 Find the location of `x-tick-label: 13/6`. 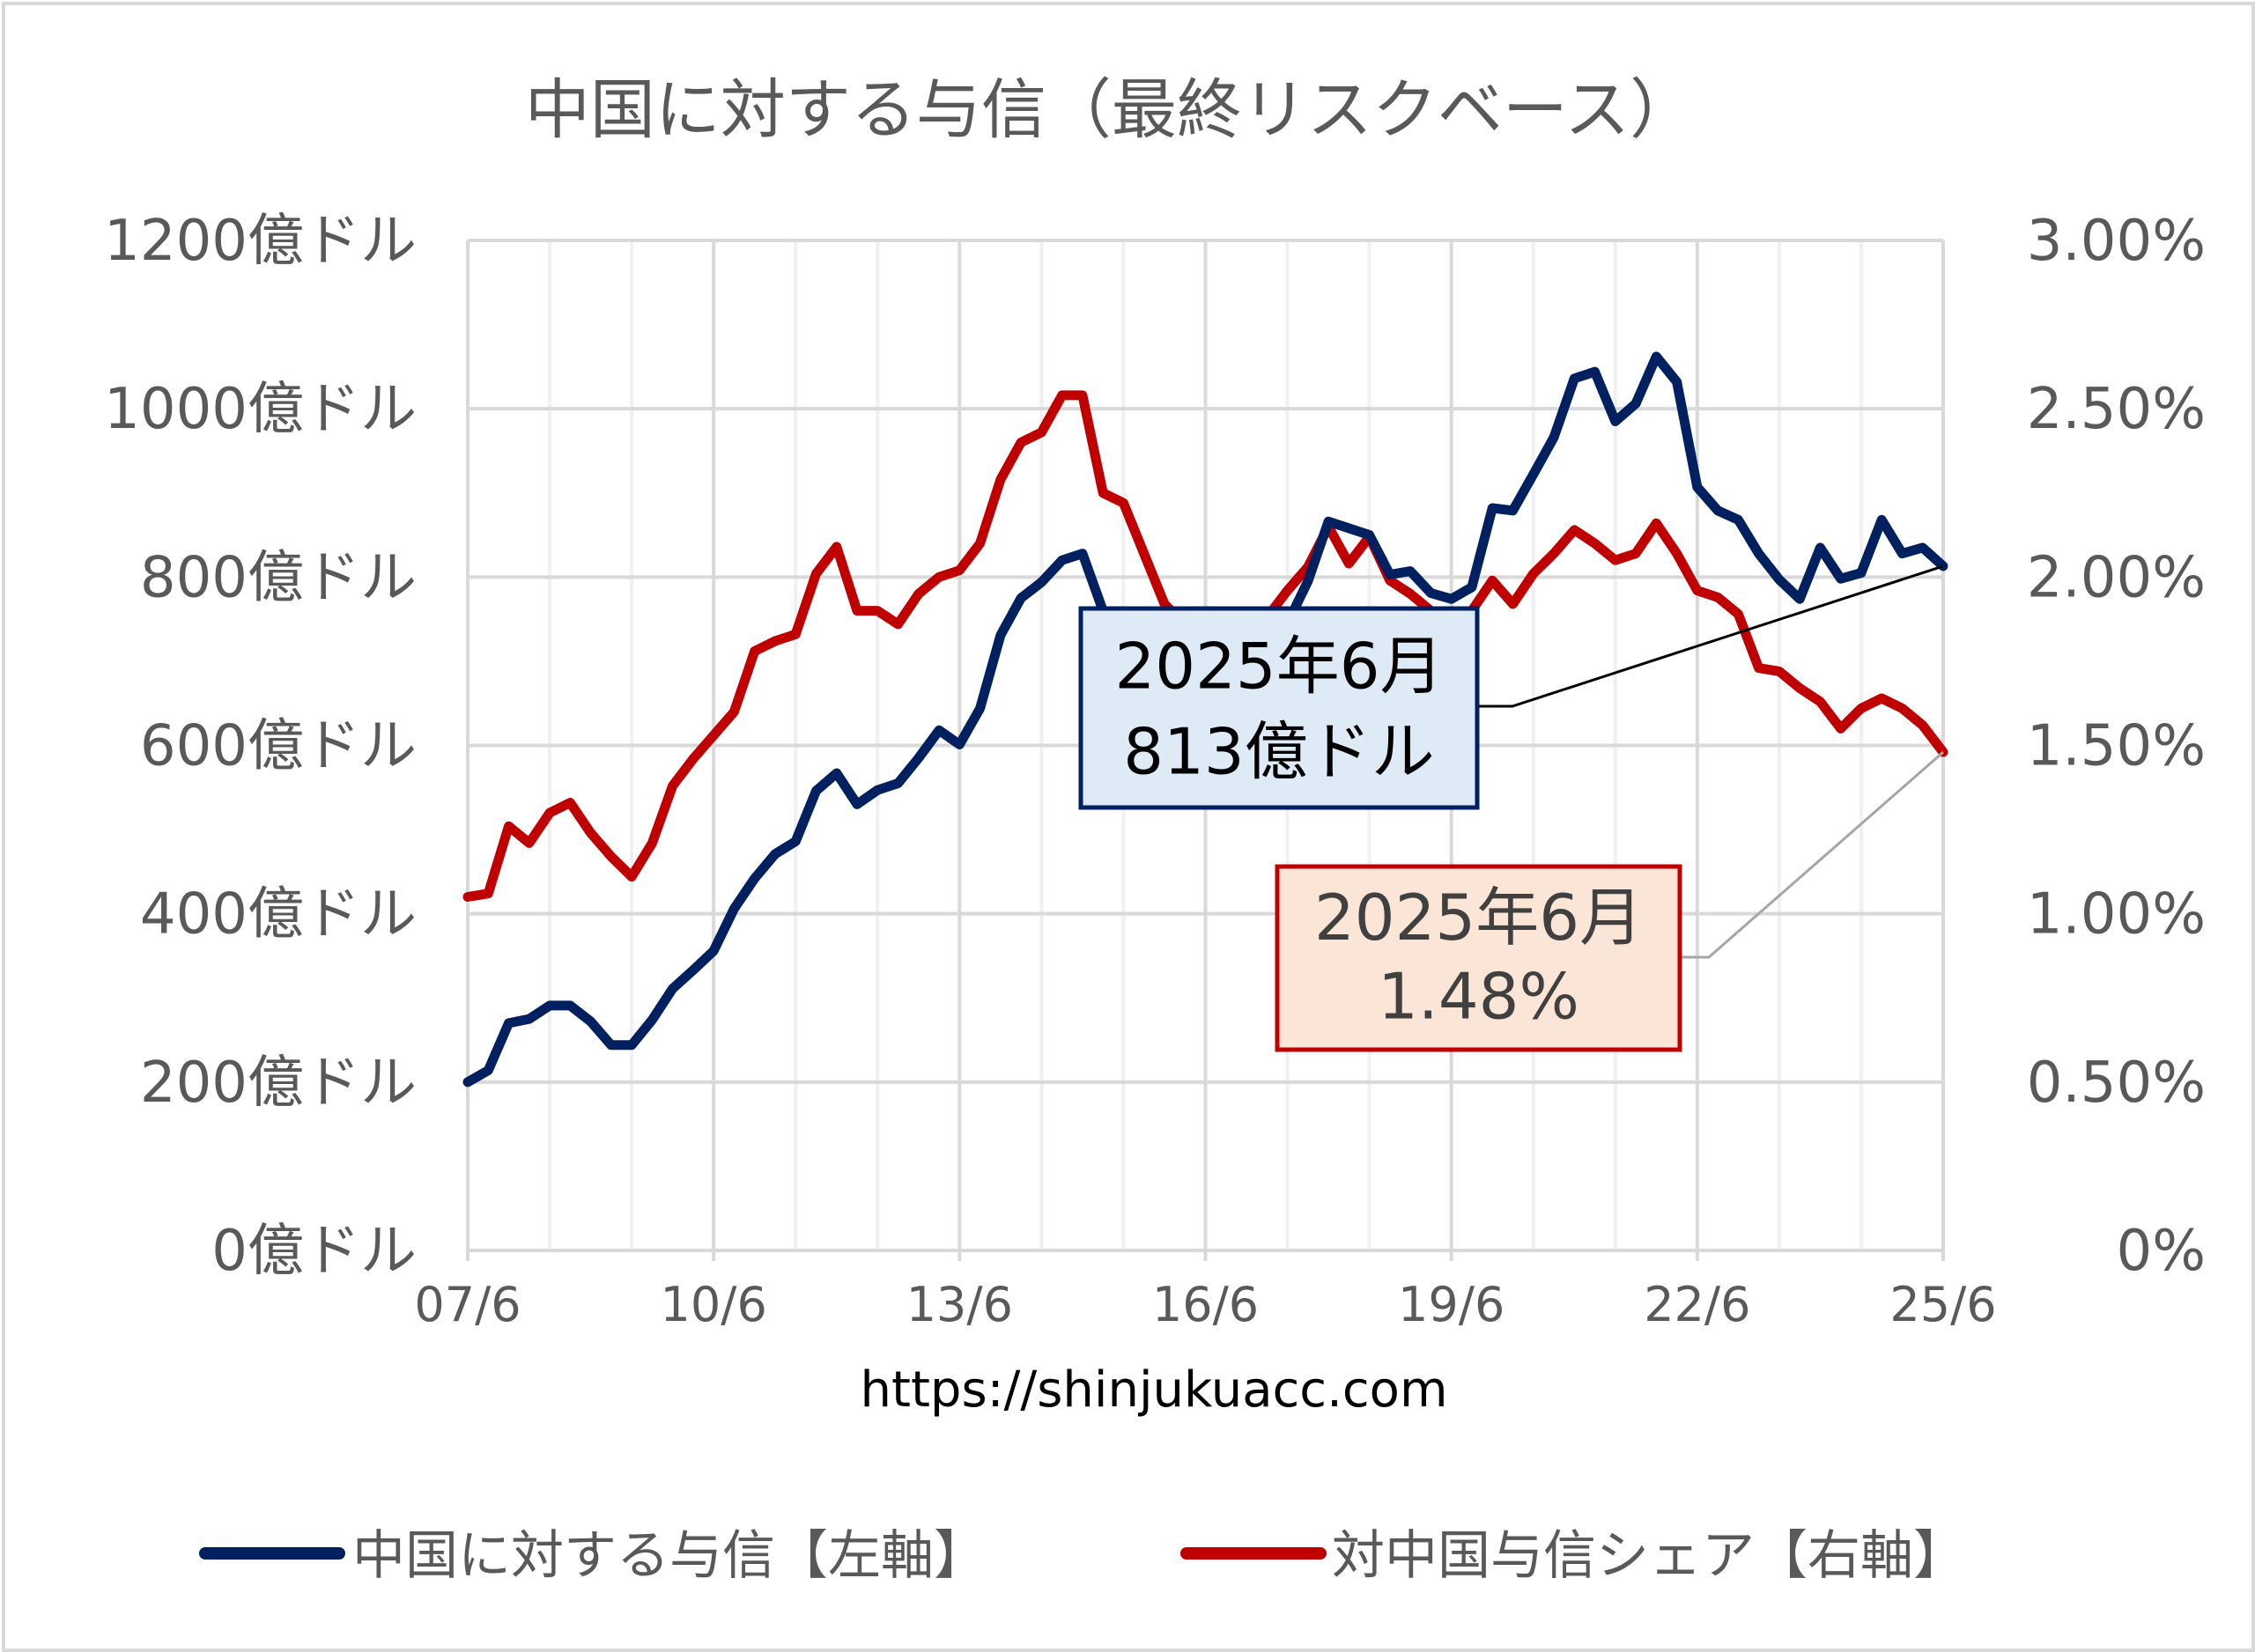

x-tick-label: 13/6 is located at coordinates (959, 1304).